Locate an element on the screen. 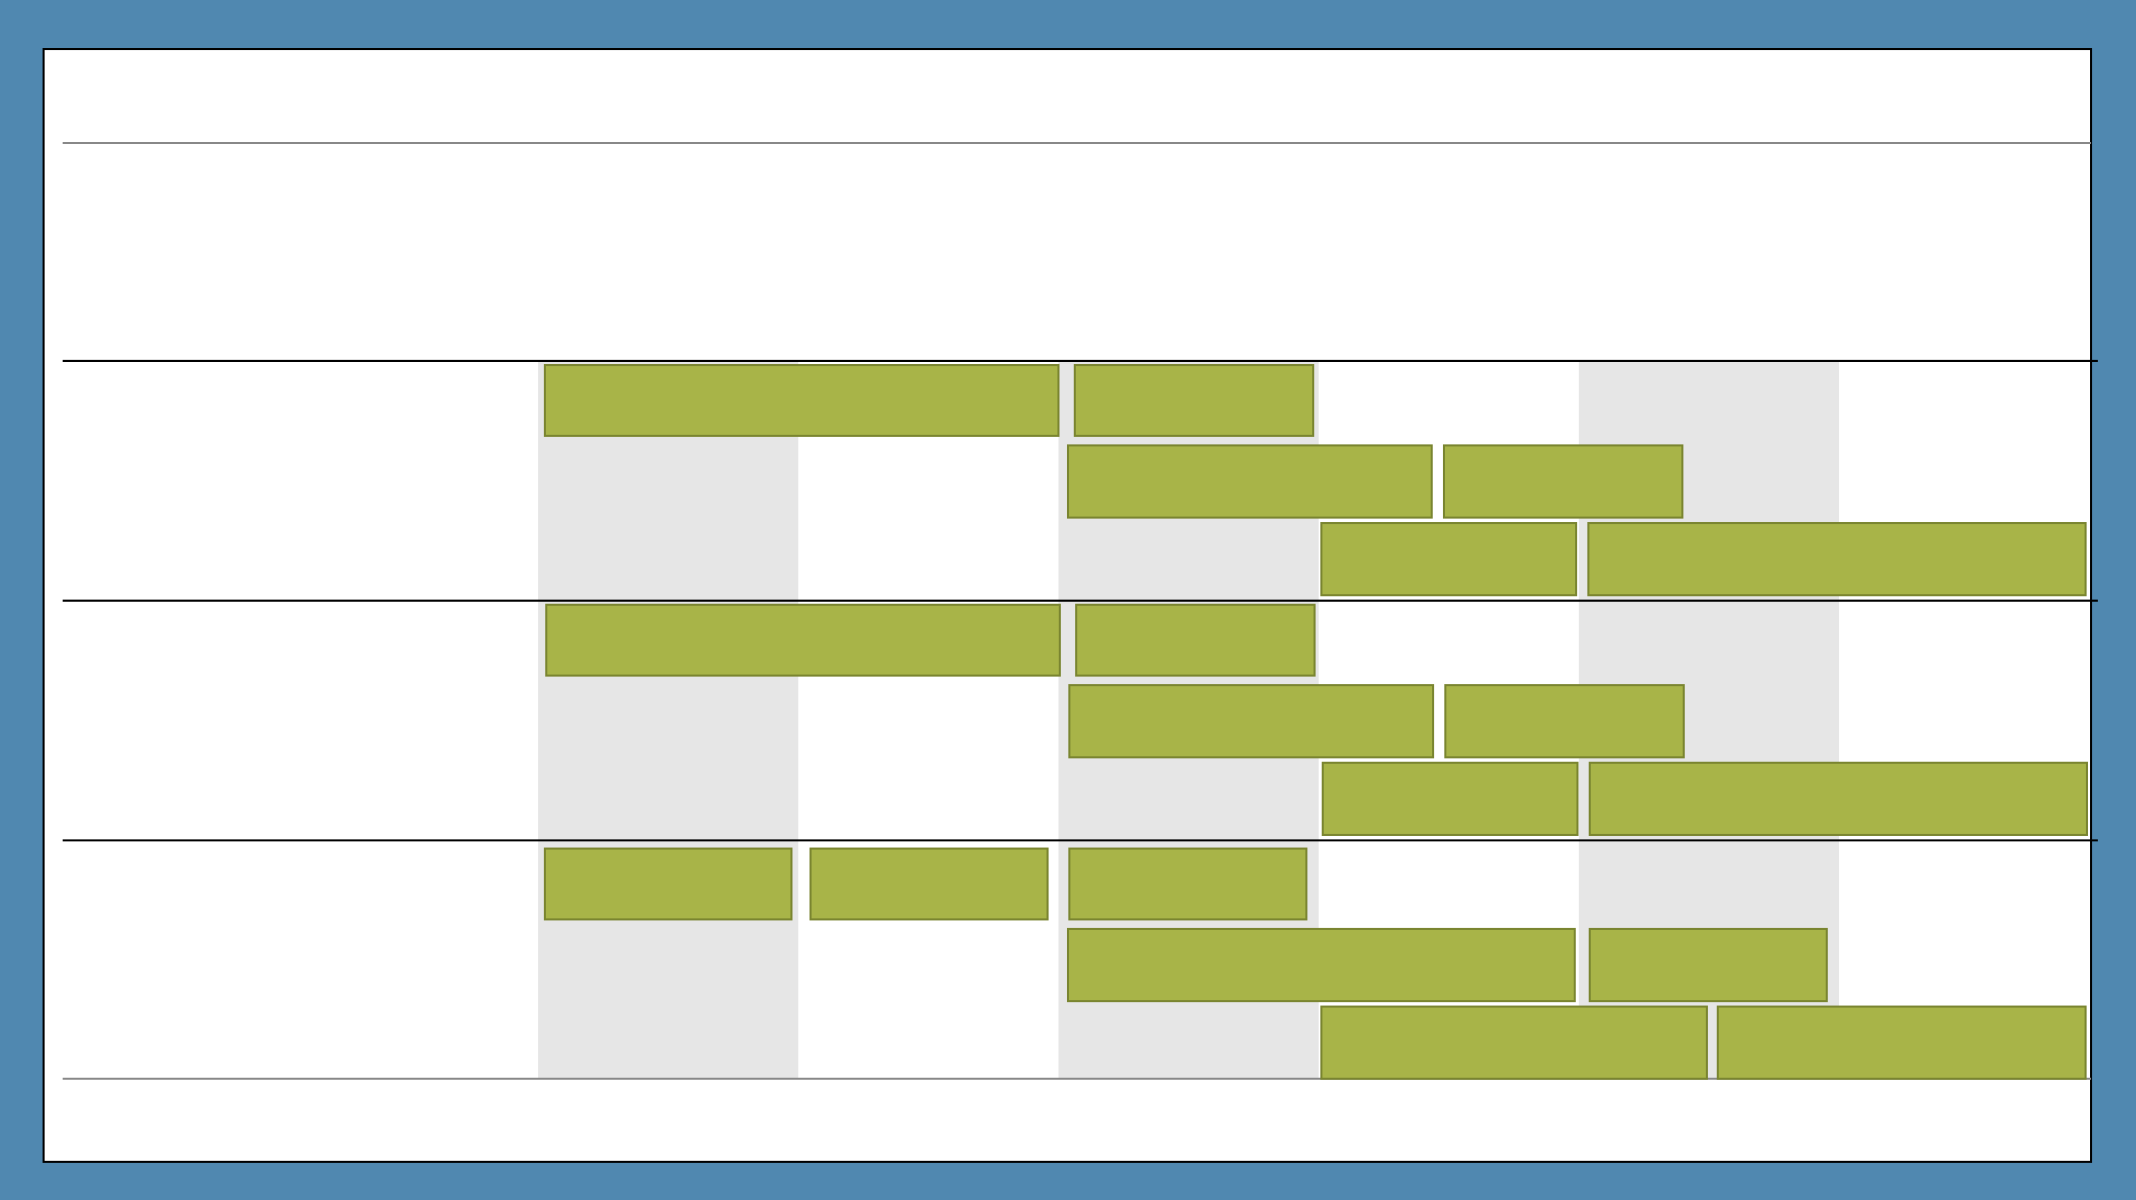 The width and height of the screenshot is (2136, 1200). column-shade is located at coordinates (668, 719).